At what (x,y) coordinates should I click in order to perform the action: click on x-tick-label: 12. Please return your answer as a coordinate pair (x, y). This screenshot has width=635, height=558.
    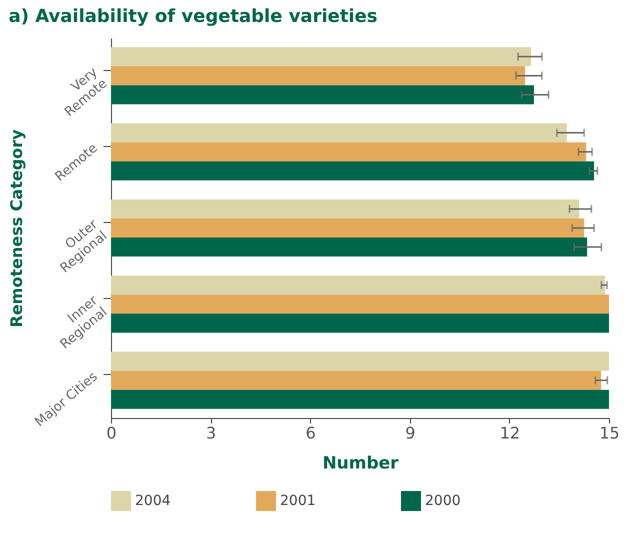
    Looking at the image, I should click on (510, 433).